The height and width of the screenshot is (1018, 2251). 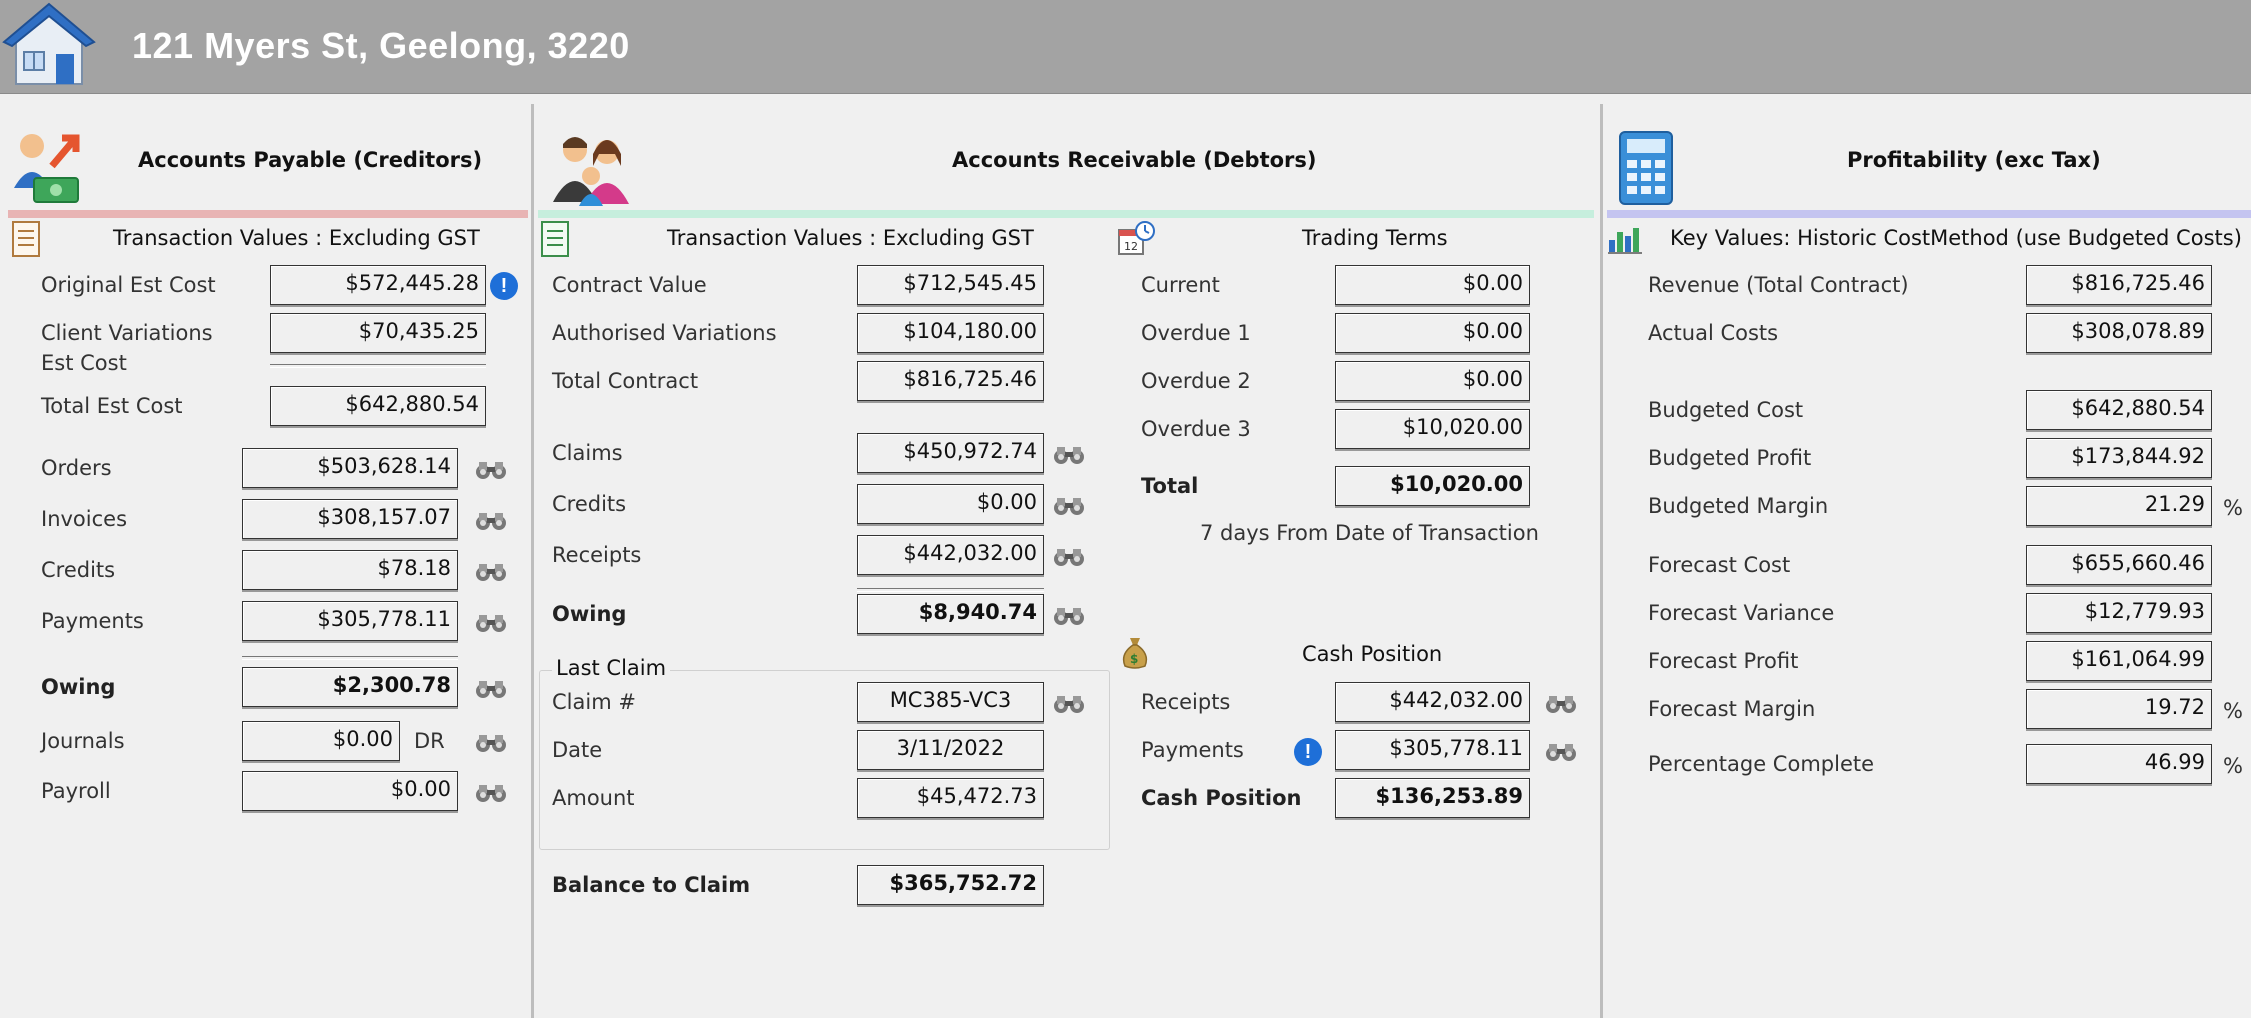 What do you see at coordinates (378, 333) in the screenshot?
I see `client-variations-field: $70,435.25` at bounding box center [378, 333].